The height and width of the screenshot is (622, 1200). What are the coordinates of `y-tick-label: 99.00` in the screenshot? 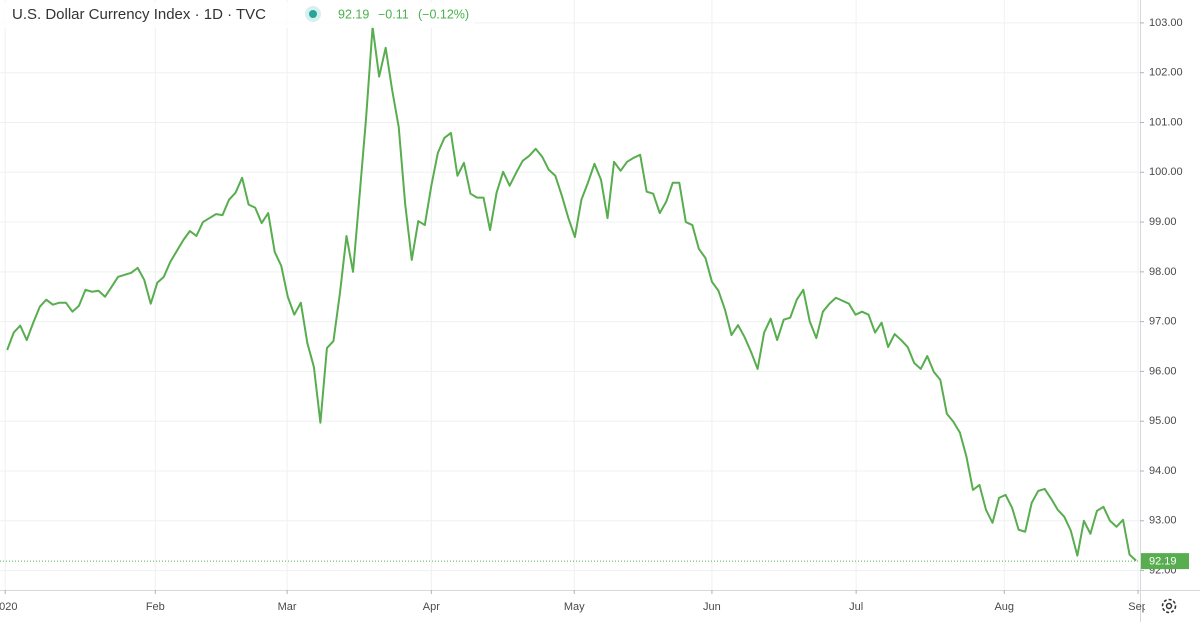 It's located at (1163, 222).